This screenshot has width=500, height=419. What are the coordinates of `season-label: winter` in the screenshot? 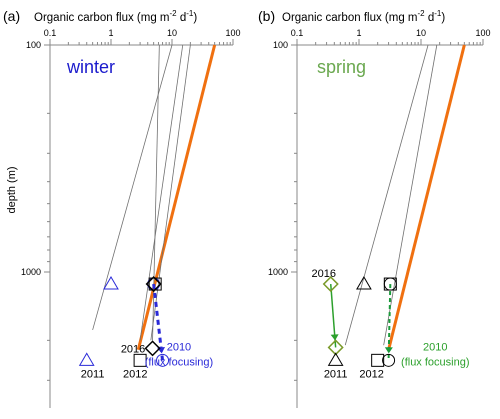 It's located at (90, 67).